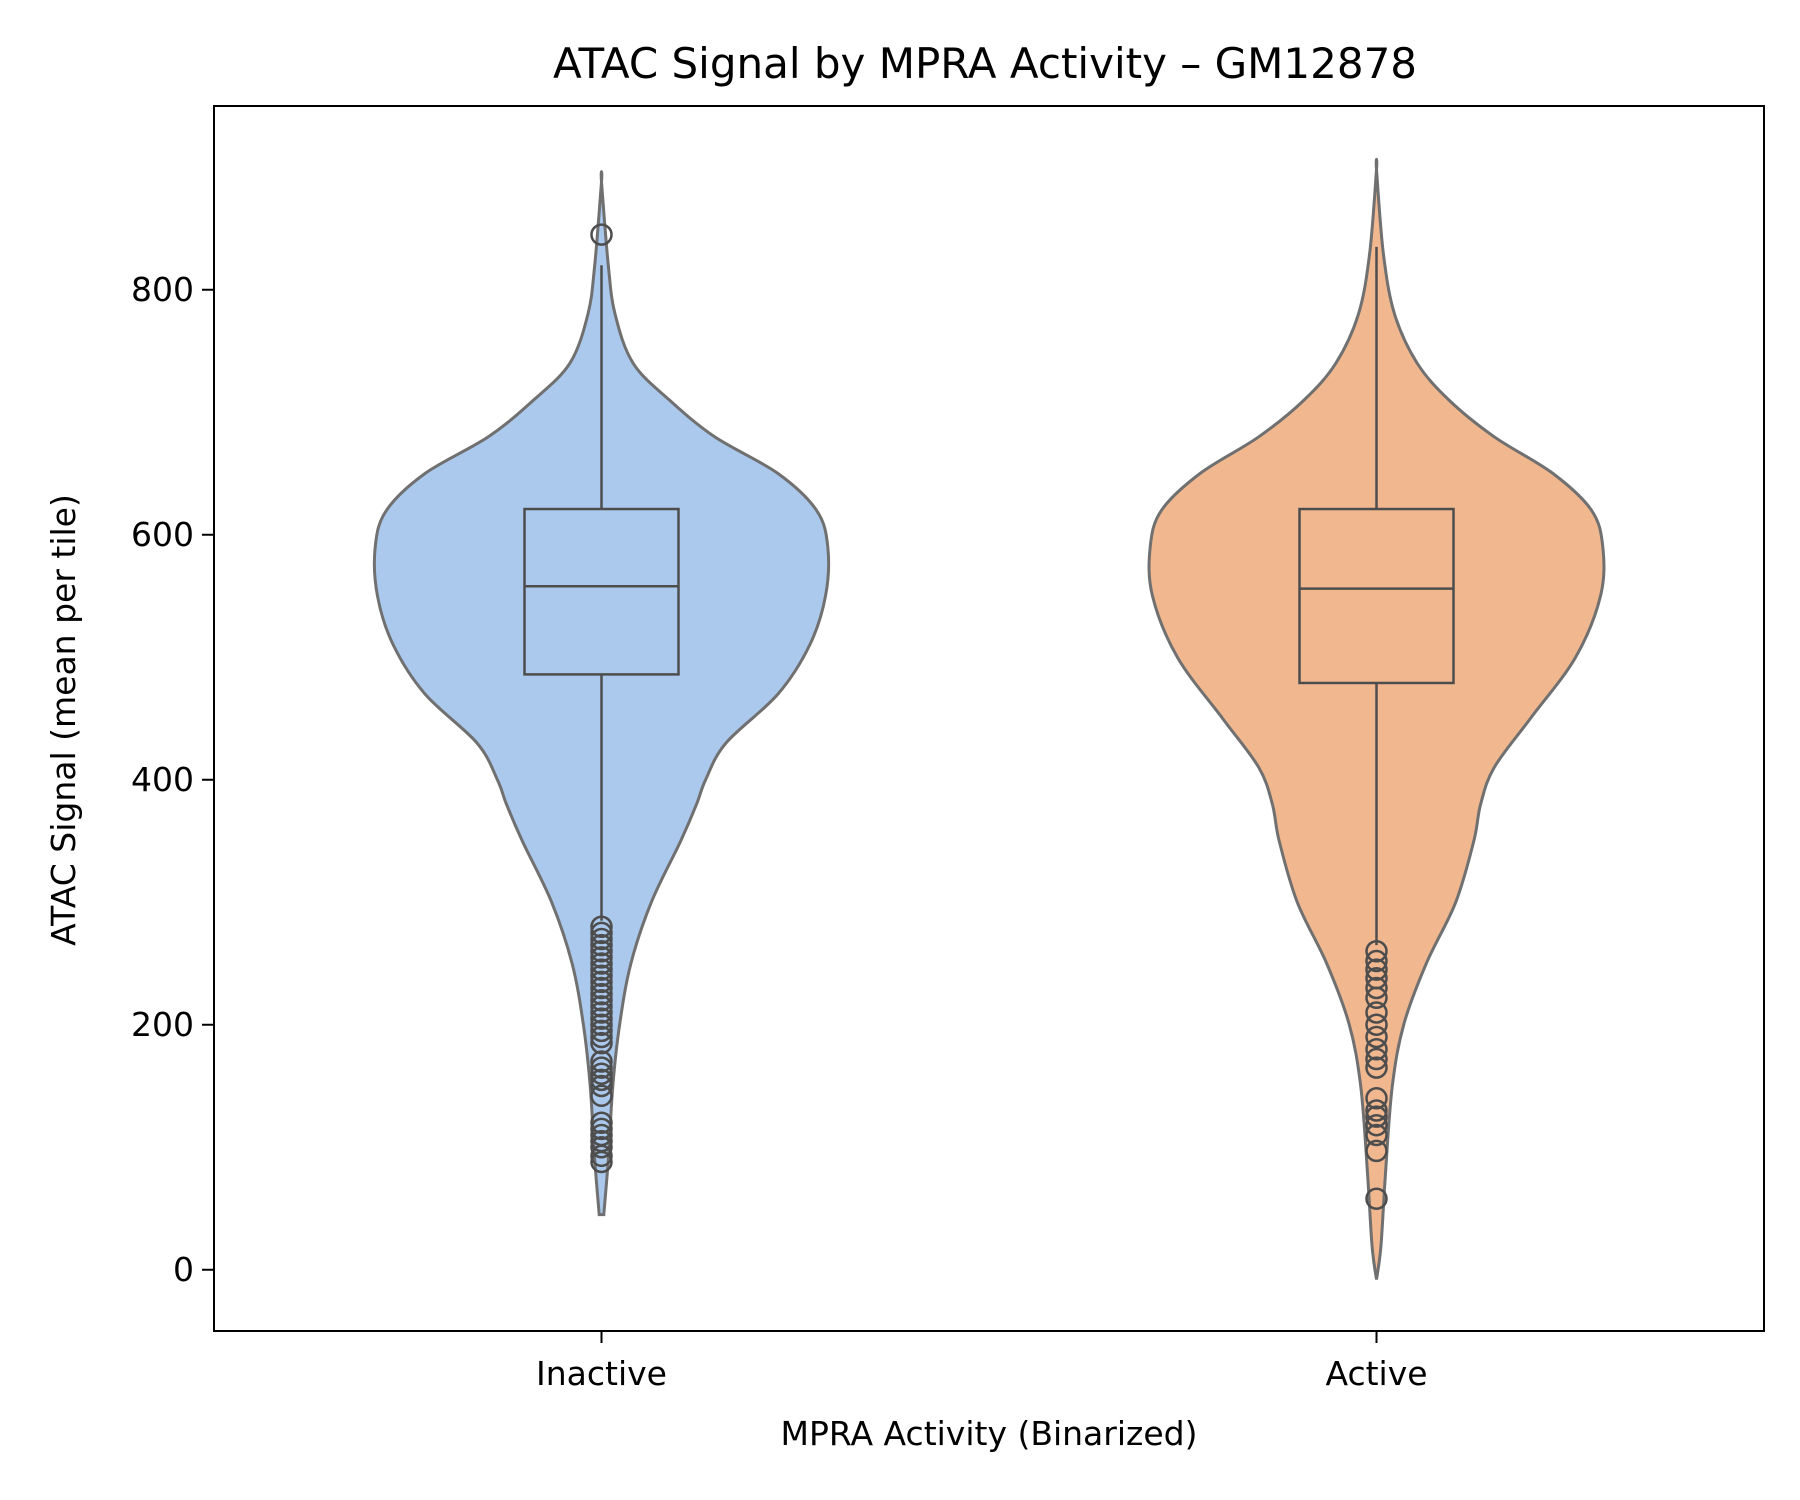 Image resolution: width=1800 pixels, height=1500 pixels. I want to click on x-tick-label: Active, so click(1376, 1373).